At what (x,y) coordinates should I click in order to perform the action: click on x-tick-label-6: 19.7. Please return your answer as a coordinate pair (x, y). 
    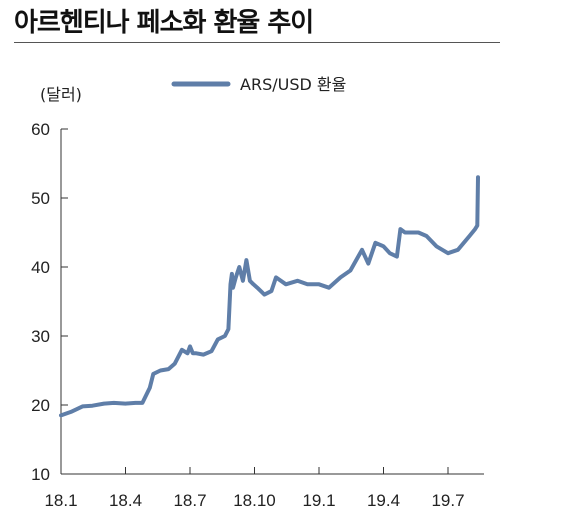
    Looking at the image, I should click on (447, 500).